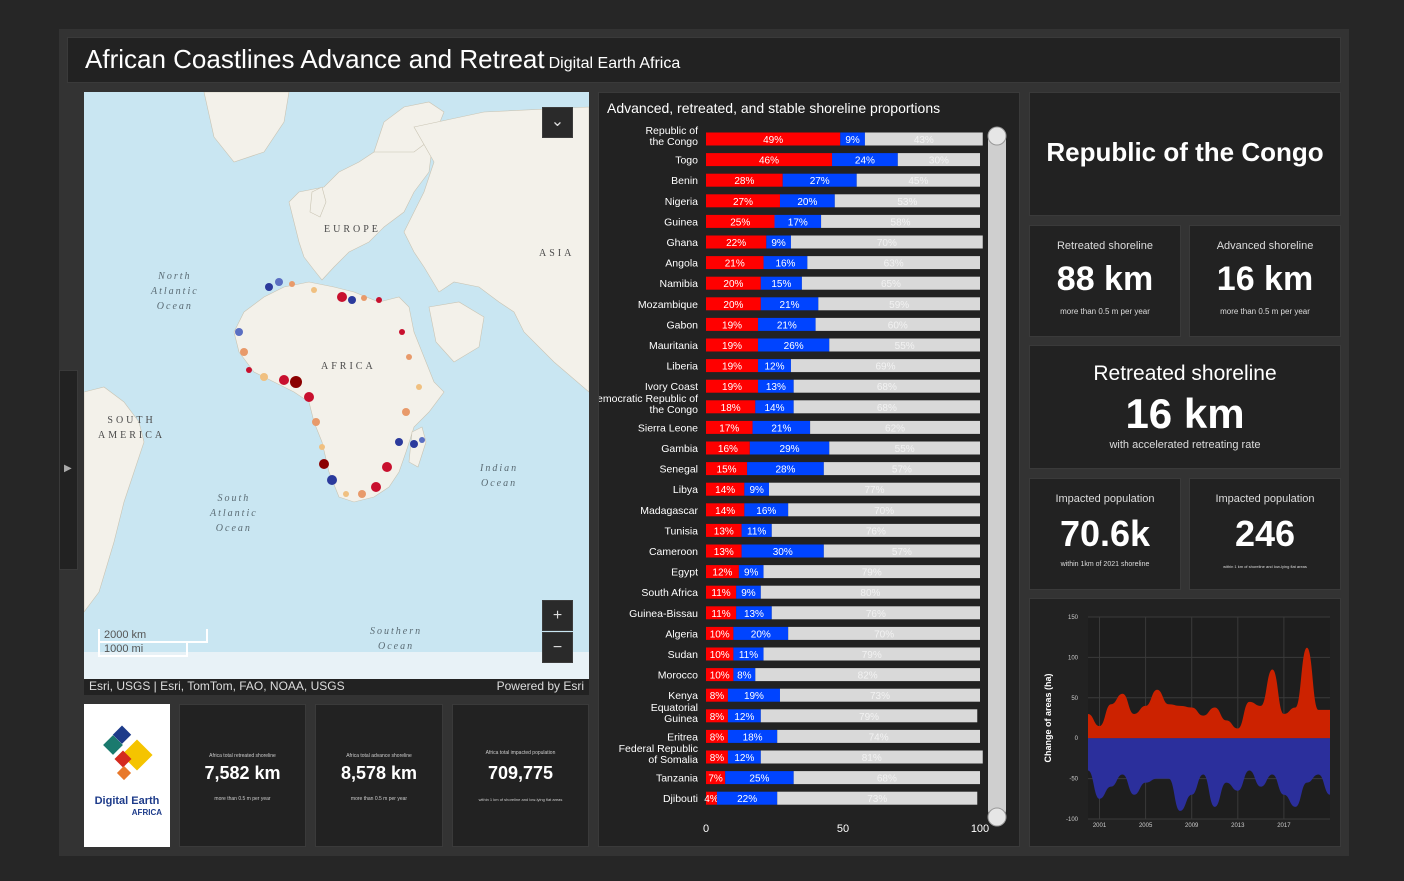 The width and height of the screenshot is (1404, 881). What do you see at coordinates (540, 686) in the screenshot?
I see `powered-by: Powered by Esri` at bounding box center [540, 686].